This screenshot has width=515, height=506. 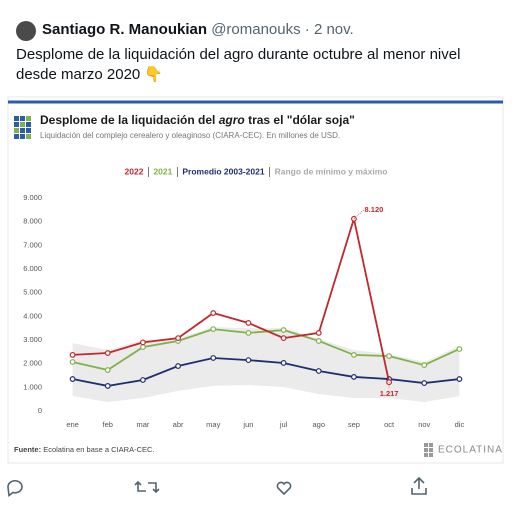 What do you see at coordinates (256, 29) in the screenshot?
I see `handle: @romanouks` at bounding box center [256, 29].